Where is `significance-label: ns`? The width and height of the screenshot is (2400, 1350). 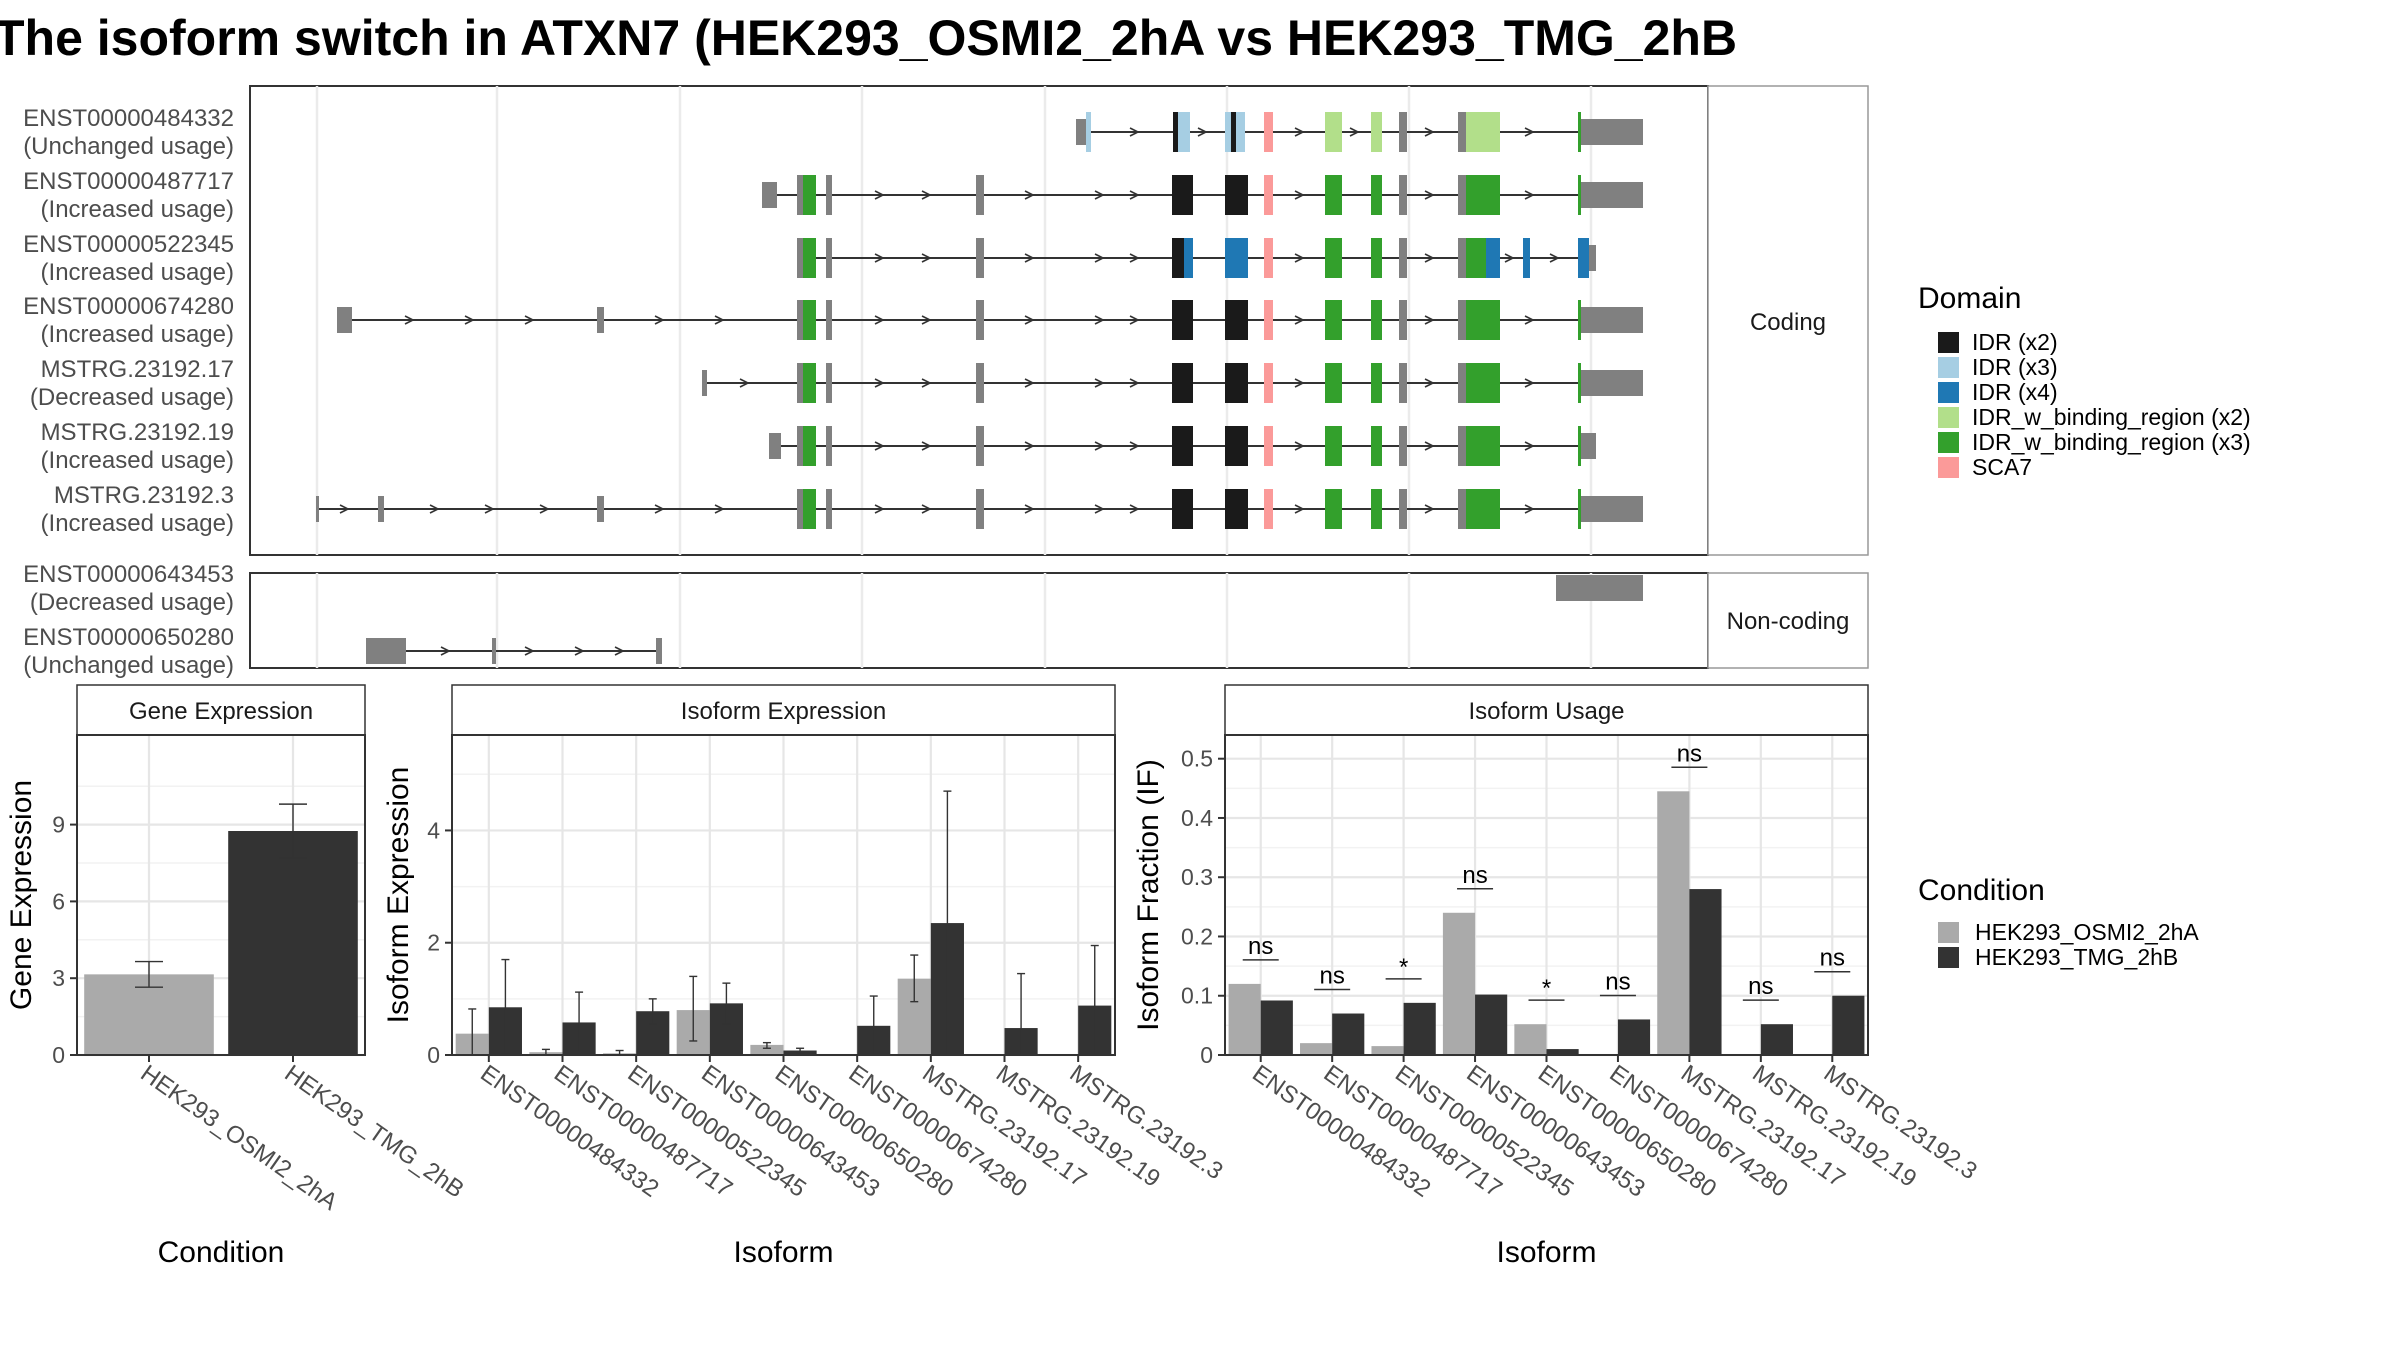
significance-label: ns is located at coordinates (1689, 753).